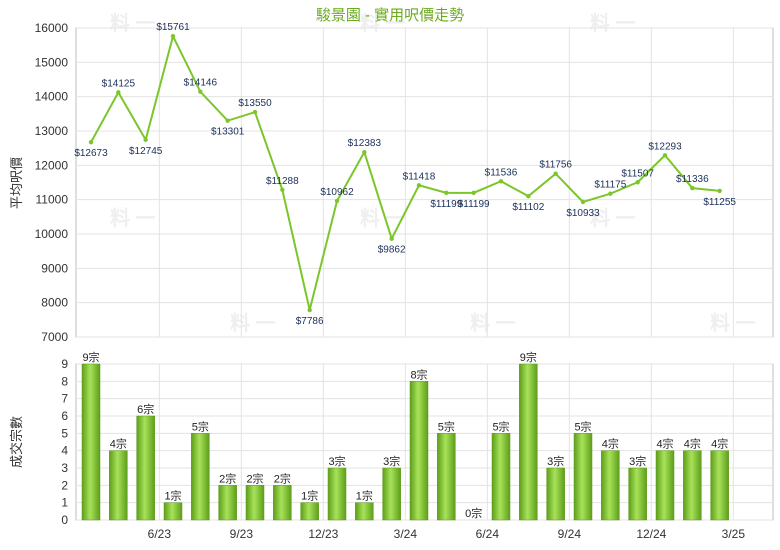 Image resolution: width=780 pixels, height=550 pixels. I want to click on price-data-label: $11507, so click(637, 173).